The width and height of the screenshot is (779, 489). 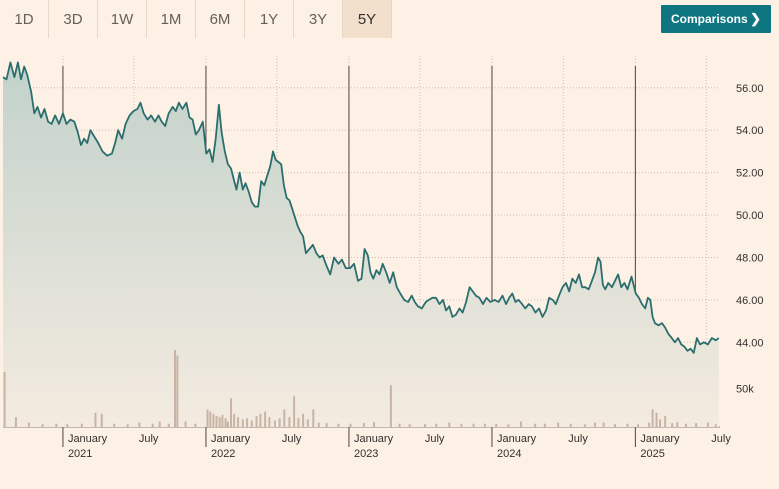 What do you see at coordinates (24, 19) in the screenshot?
I see `range-button-1d: 1D` at bounding box center [24, 19].